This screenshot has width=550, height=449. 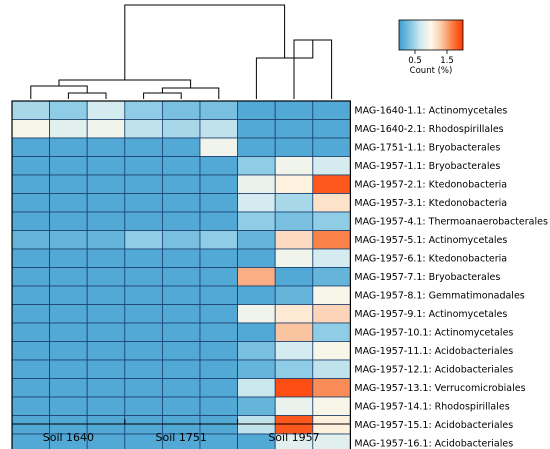 What do you see at coordinates (430, 240) in the screenshot?
I see `row-label: MAG-1957-5.1: Actinomycetales` at bounding box center [430, 240].